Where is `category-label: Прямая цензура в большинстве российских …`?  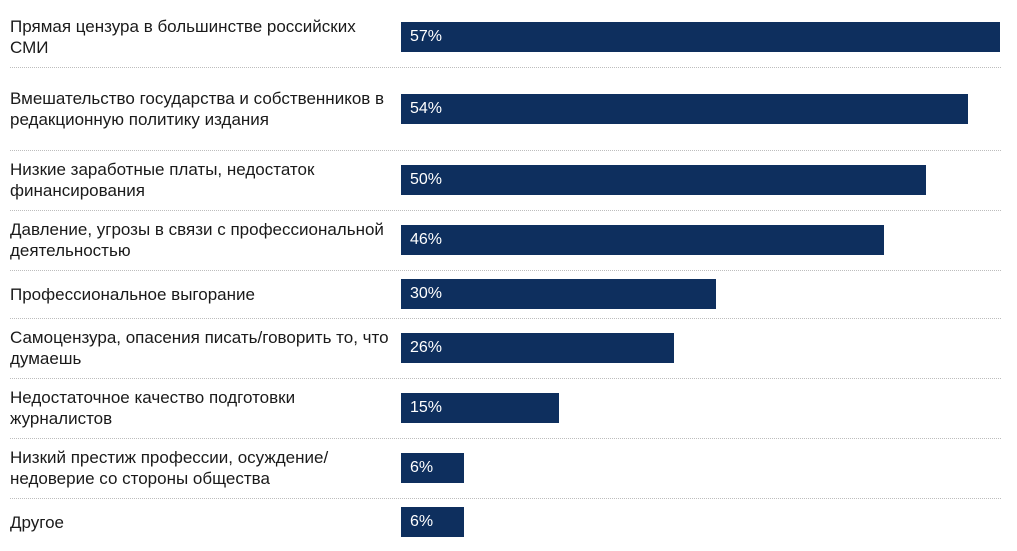 category-label: Прямая цензура в большинстве российских … is located at coordinates (183, 37).